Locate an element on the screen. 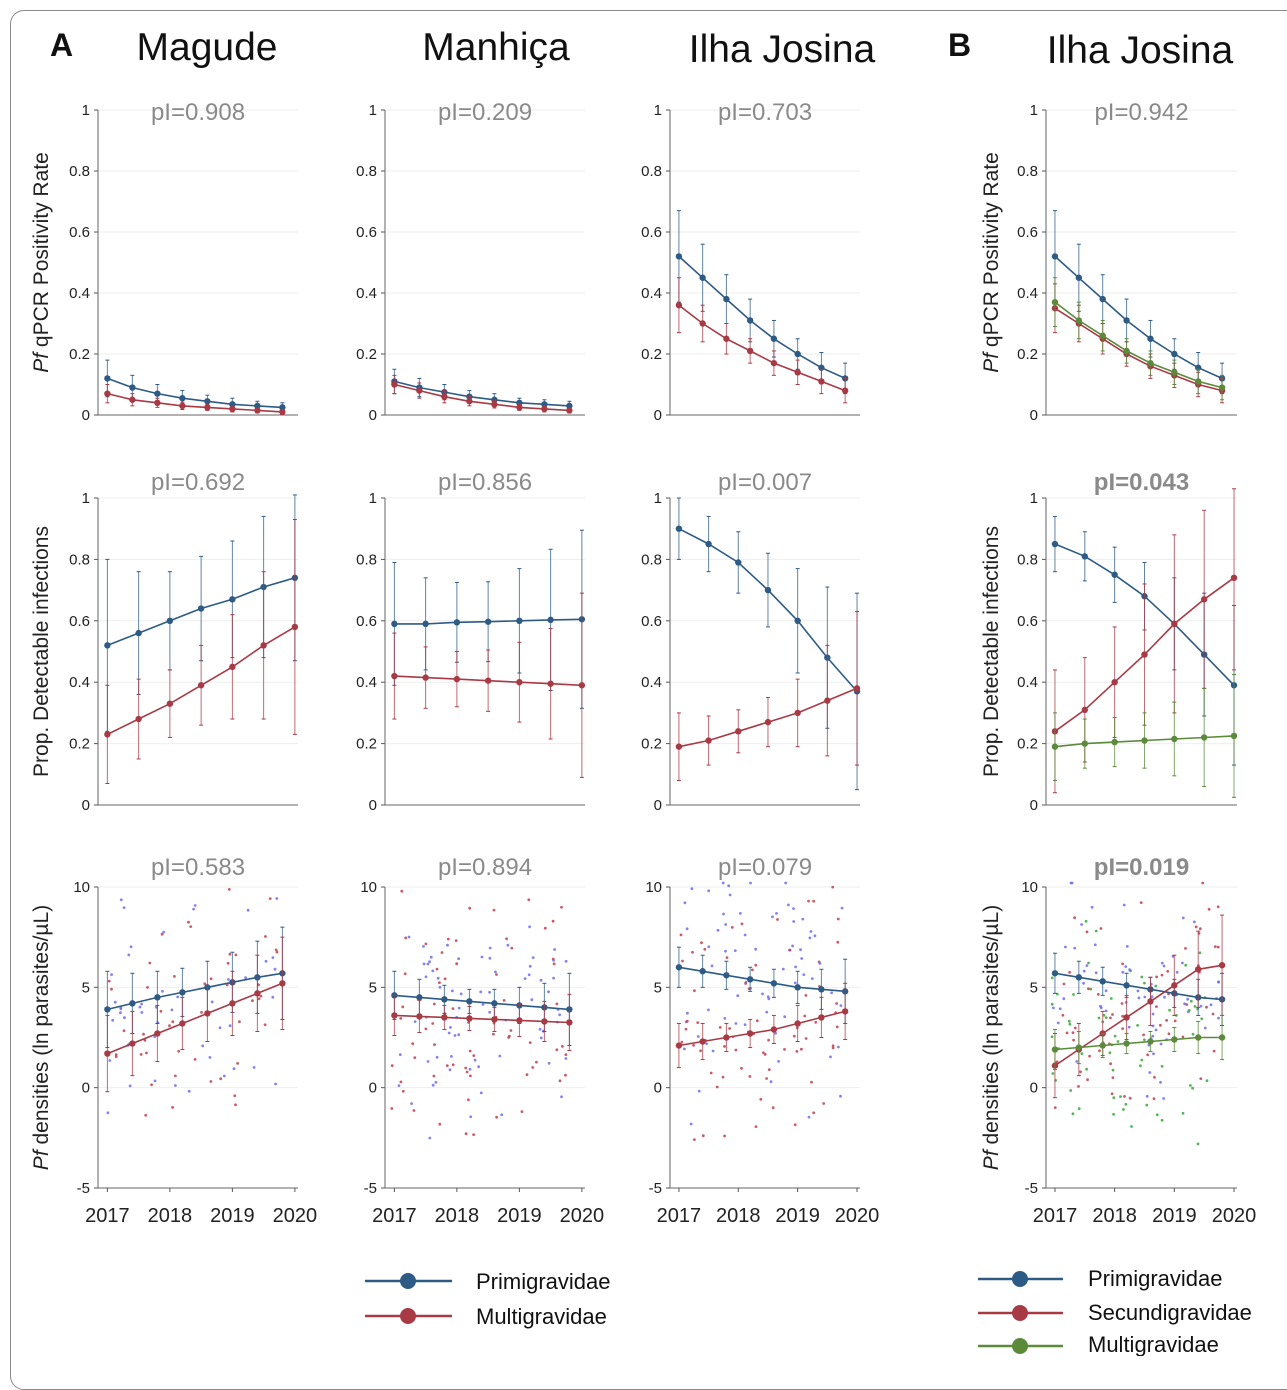 The width and height of the screenshot is (1287, 1390). chart-dens-ilha-b: -5 0 5 10 2017 2018 2019 2020 pI=0.019 is located at coordinates (1138, 1040).